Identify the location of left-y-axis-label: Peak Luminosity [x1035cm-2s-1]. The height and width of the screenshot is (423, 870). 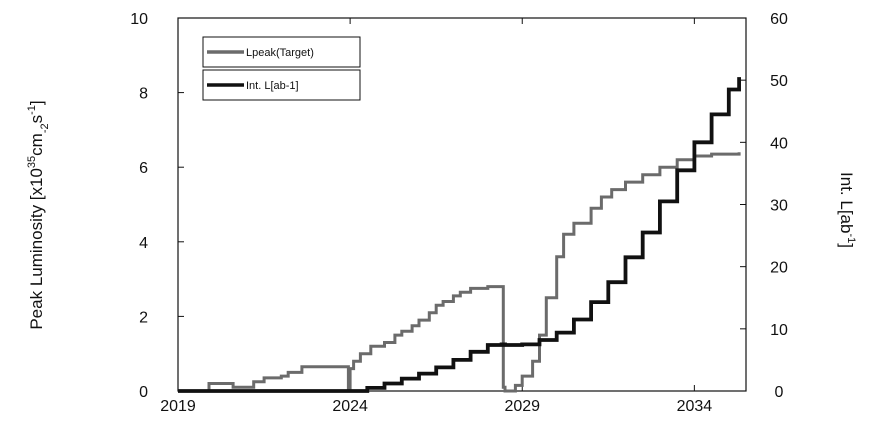
(38, 214).